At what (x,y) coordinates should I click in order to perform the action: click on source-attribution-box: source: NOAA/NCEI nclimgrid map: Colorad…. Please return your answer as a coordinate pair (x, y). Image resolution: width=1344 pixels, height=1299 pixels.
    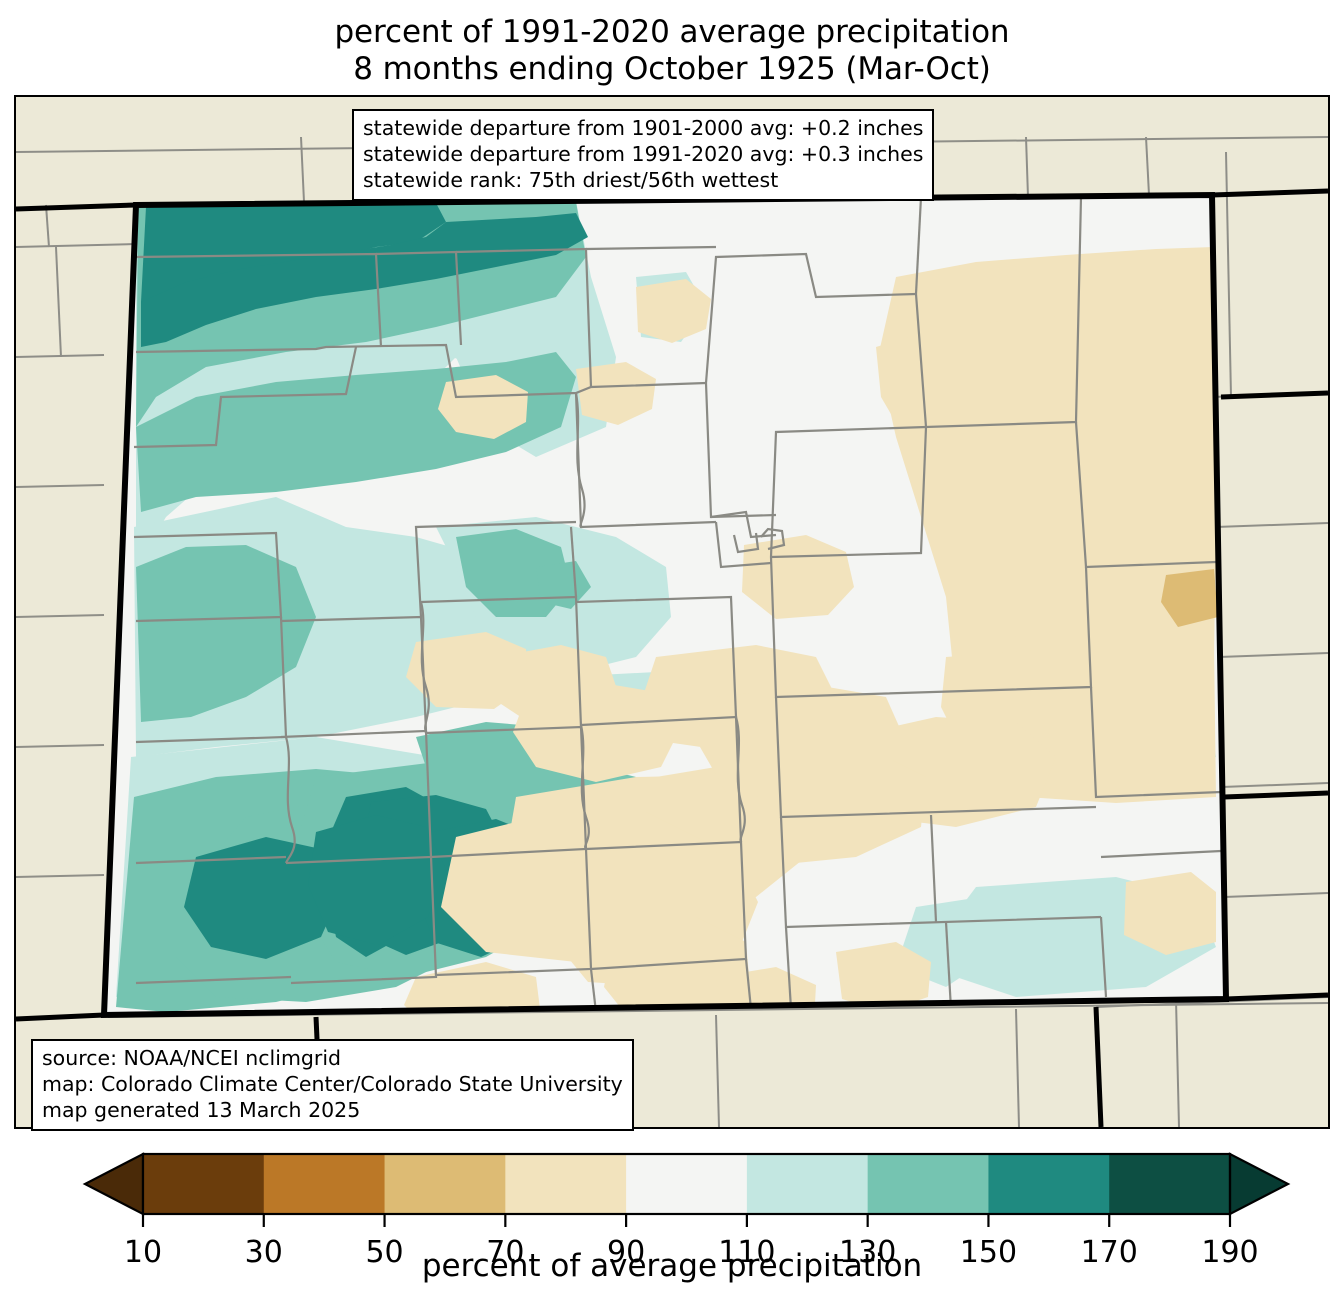
    Looking at the image, I should click on (332, 1085).